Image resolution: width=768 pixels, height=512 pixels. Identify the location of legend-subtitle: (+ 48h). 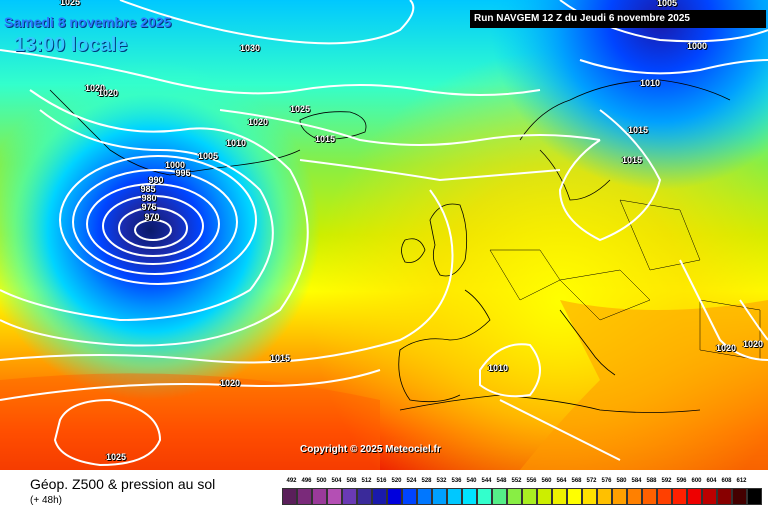
(46, 500).